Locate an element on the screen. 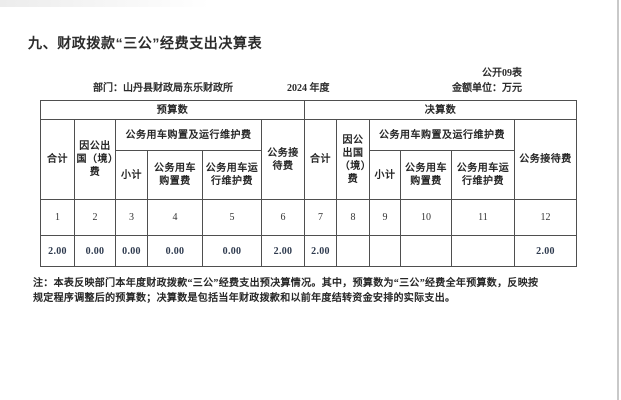  budget-subtotal-header: 小计 is located at coordinates (131, 175).